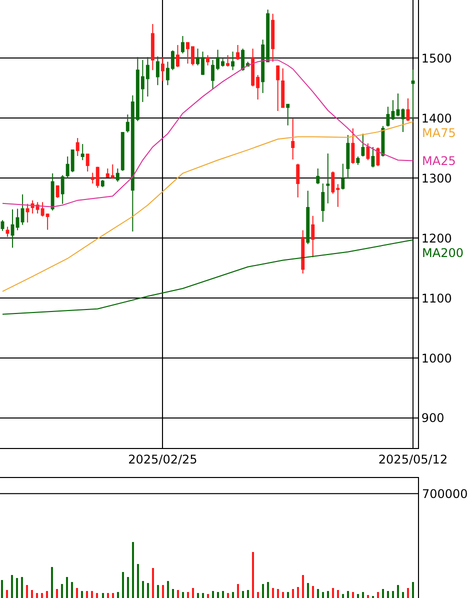  What do you see at coordinates (436, 238) in the screenshot?
I see `y-tick-label: 1200` at bounding box center [436, 238].